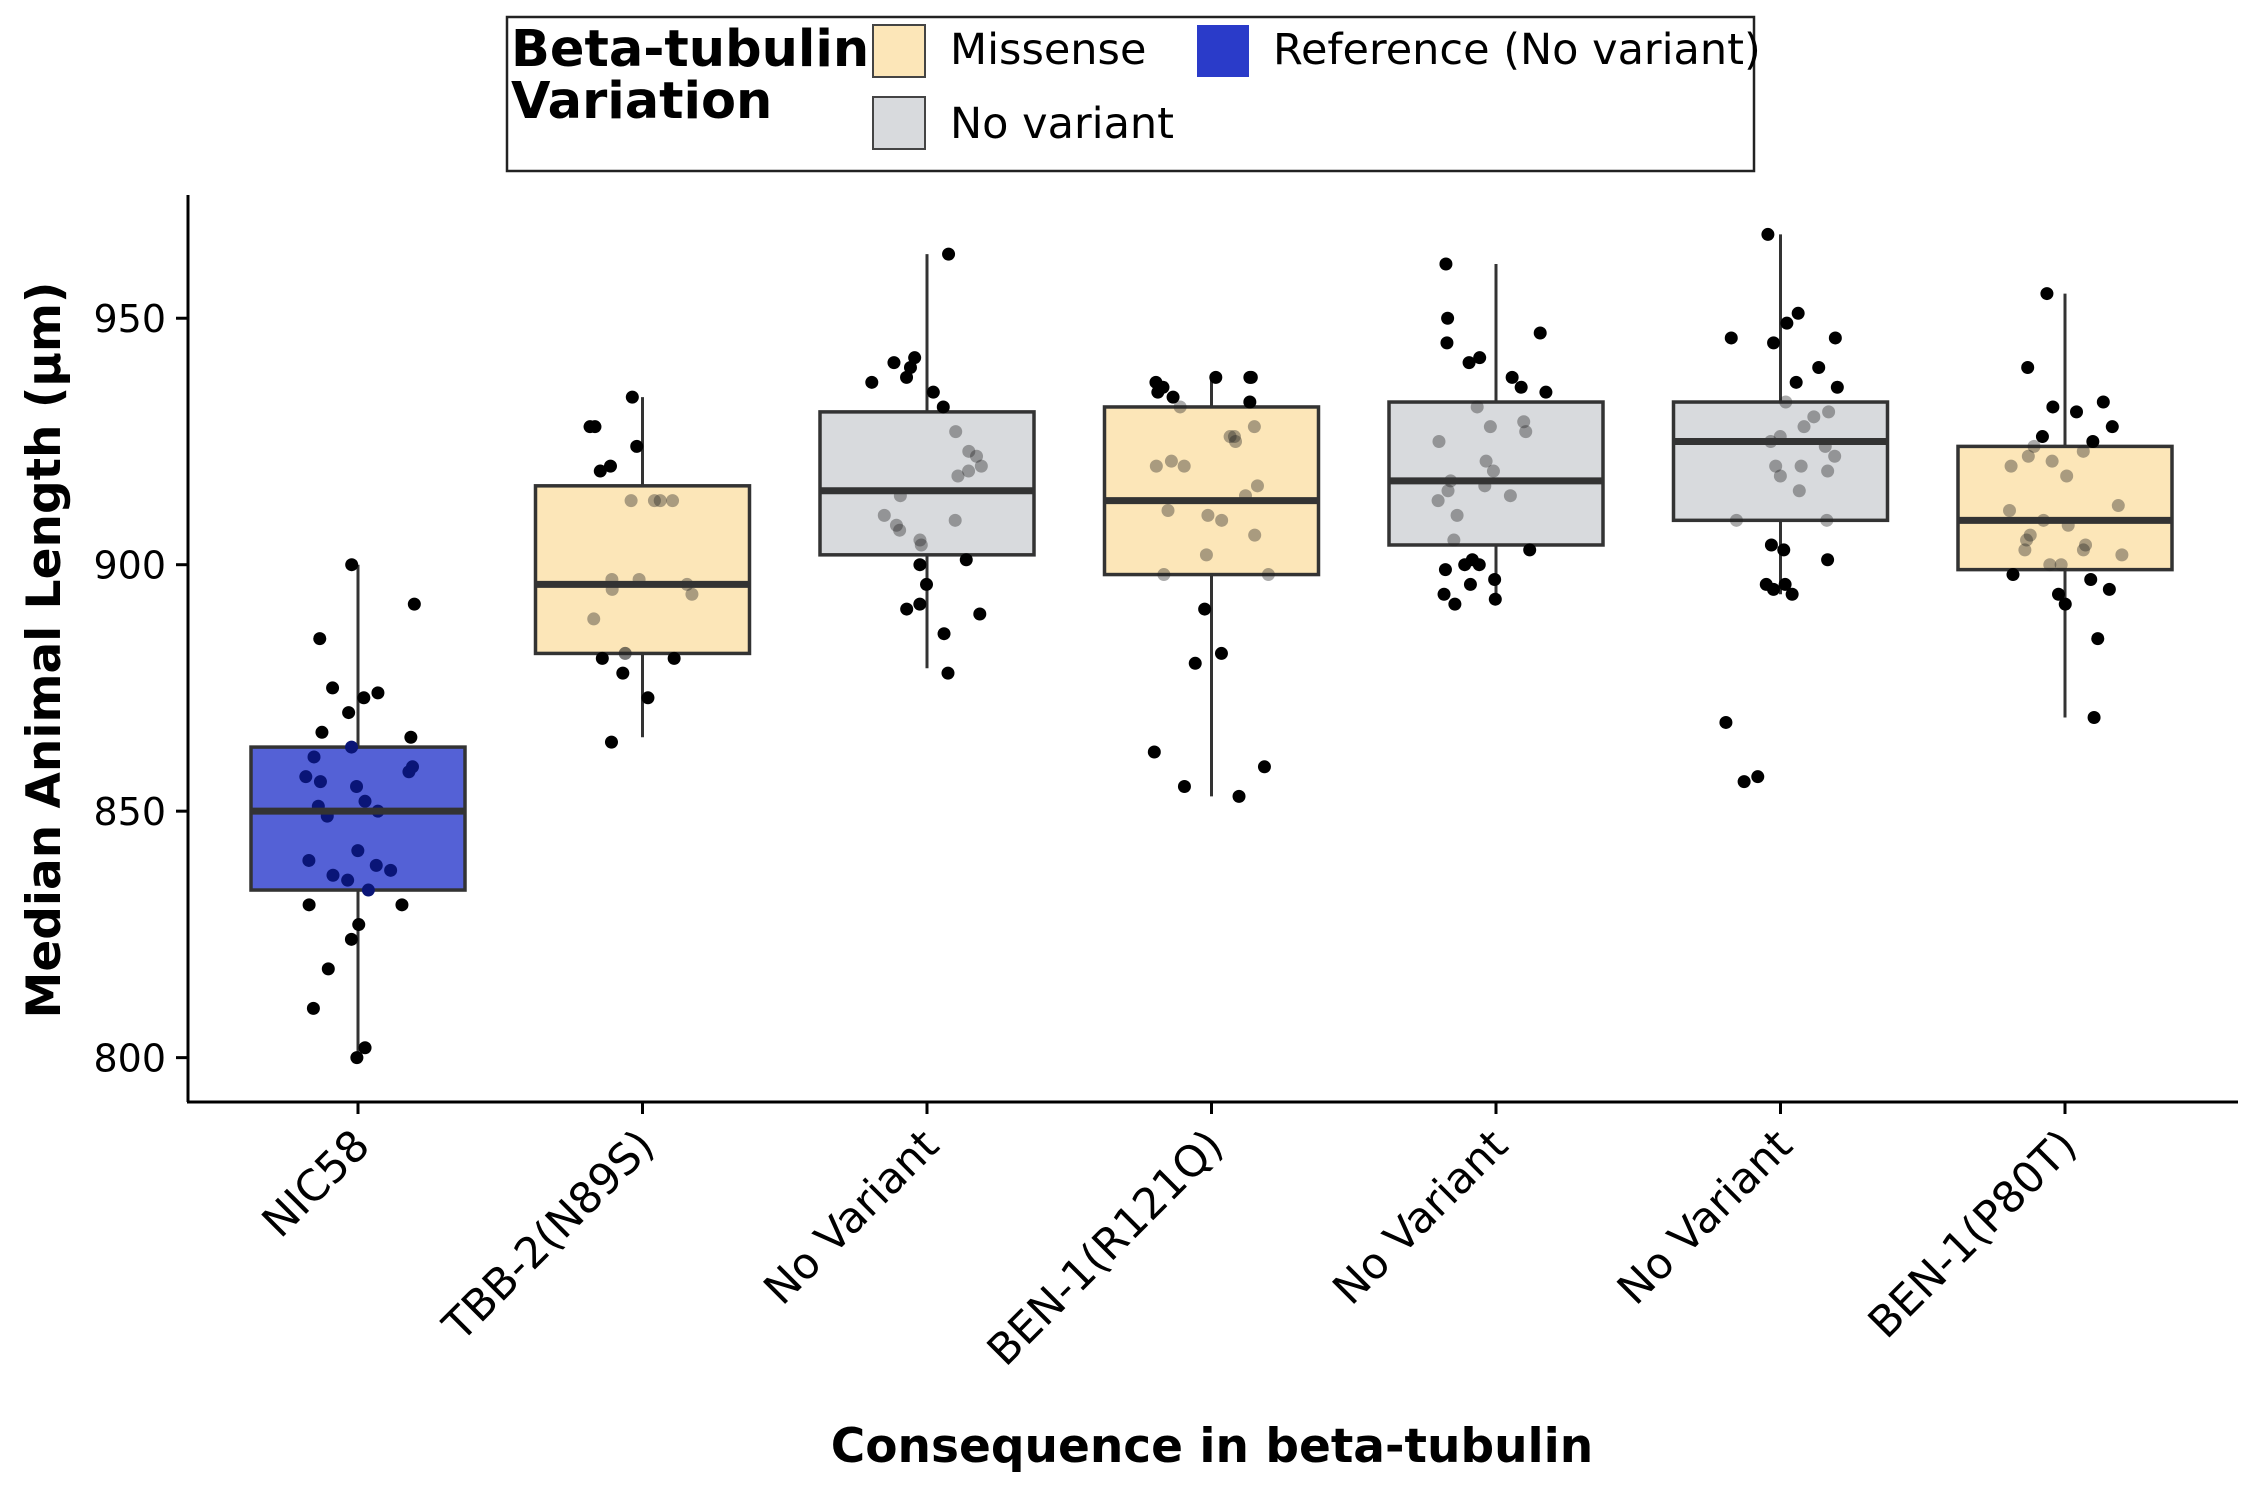 Image resolution: width=2250 pixels, height=1500 pixels. Describe the element at coordinates (548, 1235) in the screenshot. I see `x-tick-label: TBB-2(N89S)` at that location.